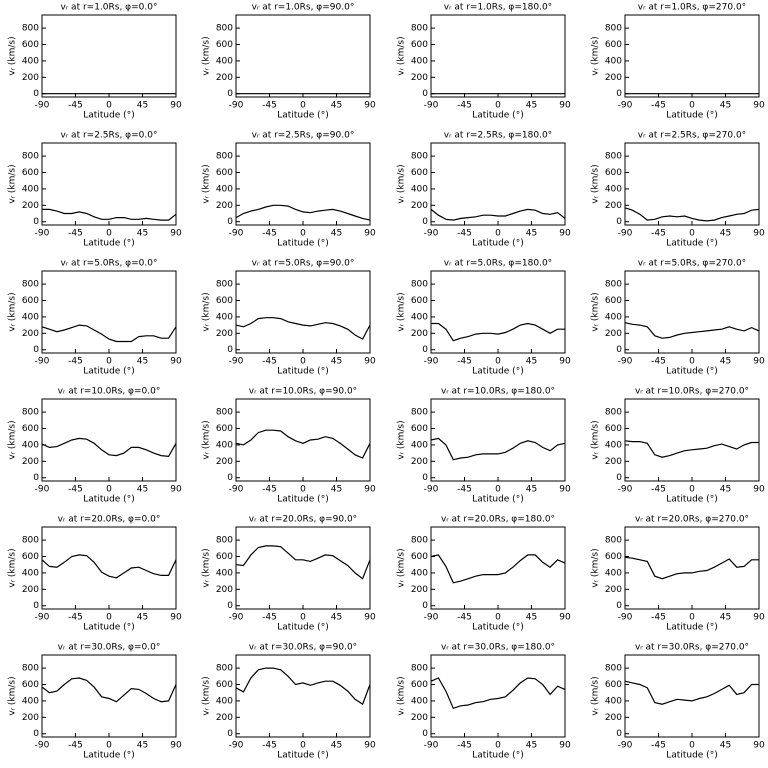 The width and height of the screenshot is (768, 768). I want to click on chart-title: vᵣ at r=2.5Rs, φ=270.0°, so click(692, 136).